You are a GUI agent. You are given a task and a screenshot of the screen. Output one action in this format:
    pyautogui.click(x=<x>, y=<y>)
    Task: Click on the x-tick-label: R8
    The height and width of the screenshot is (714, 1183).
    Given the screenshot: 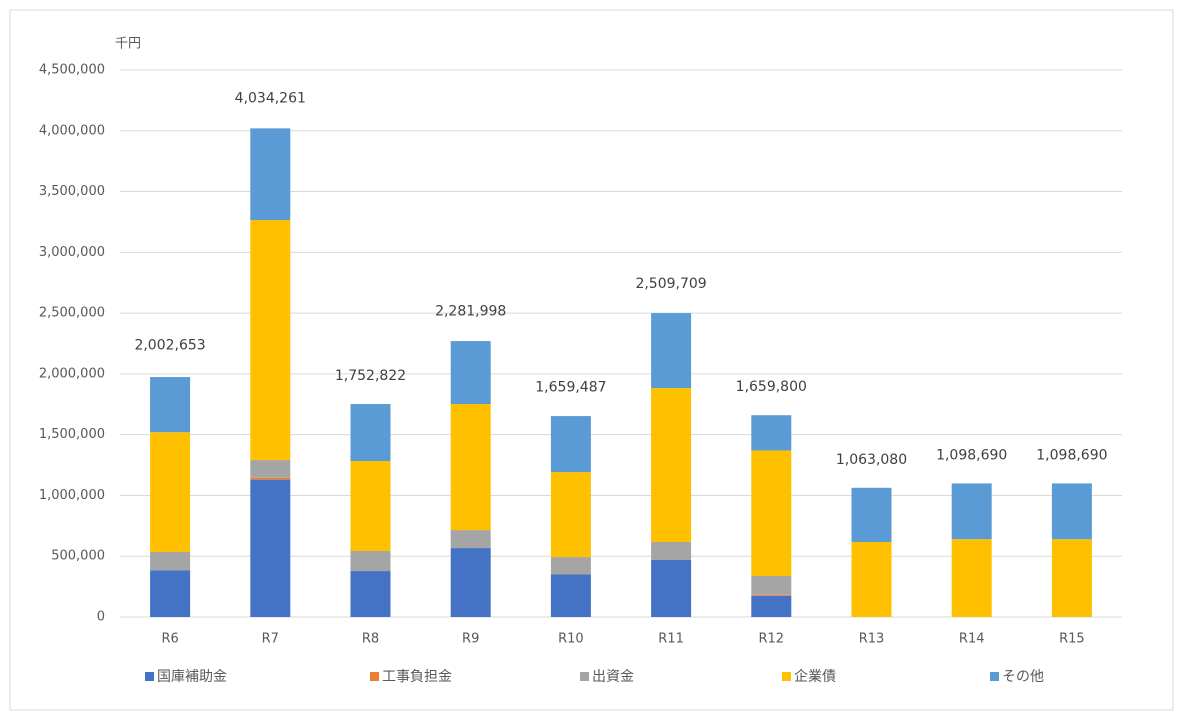 What is the action you would take?
    pyautogui.click(x=370, y=639)
    